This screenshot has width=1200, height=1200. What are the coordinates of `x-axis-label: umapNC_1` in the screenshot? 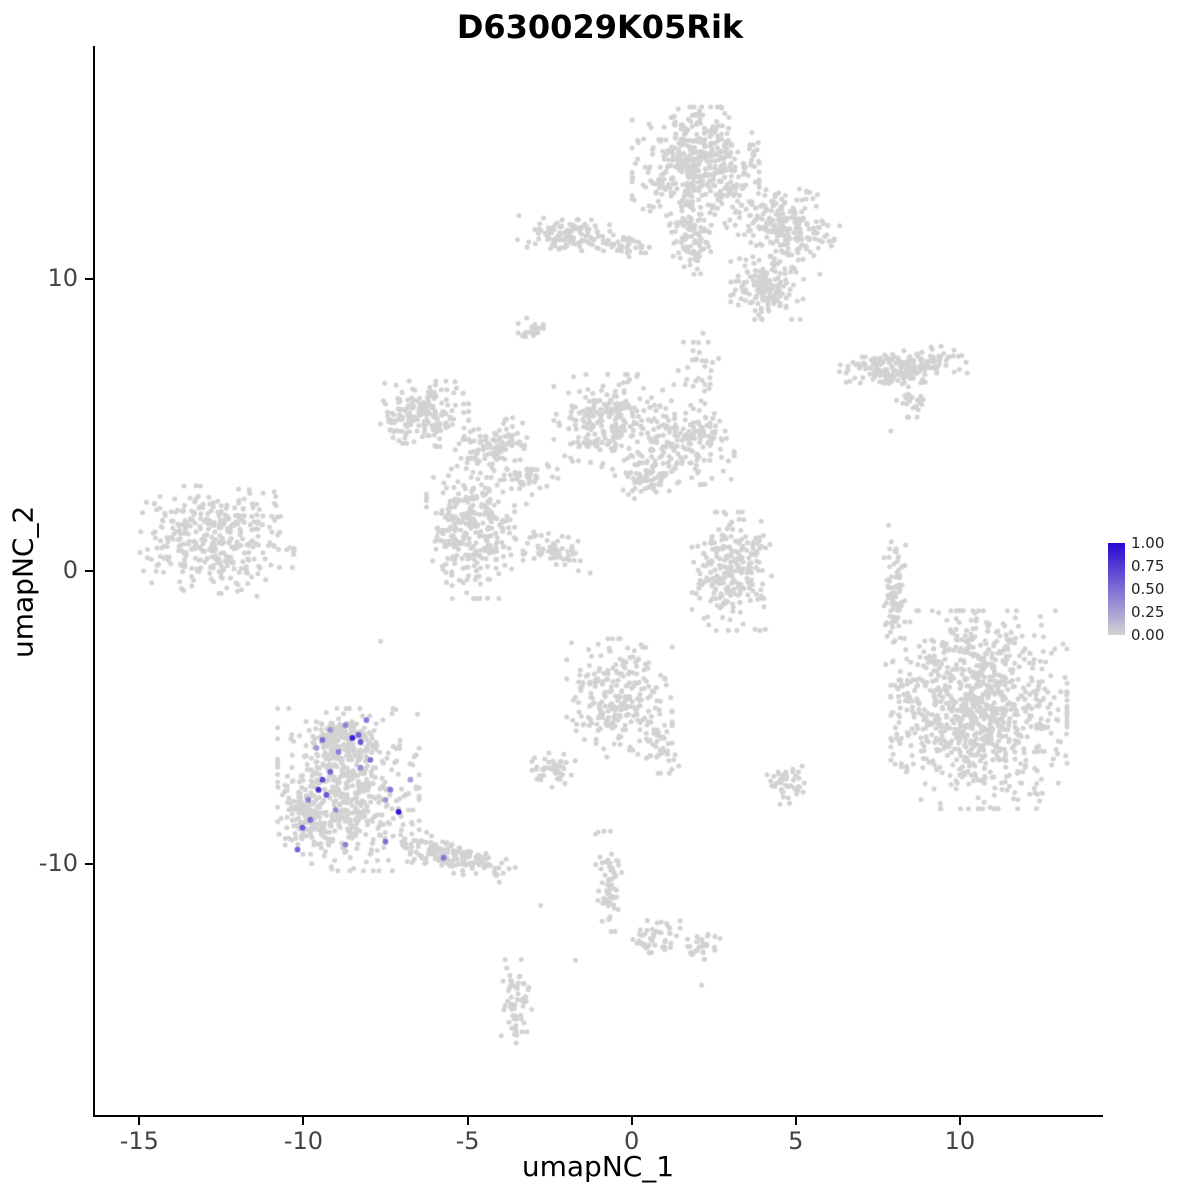 It's located at (598, 1166).